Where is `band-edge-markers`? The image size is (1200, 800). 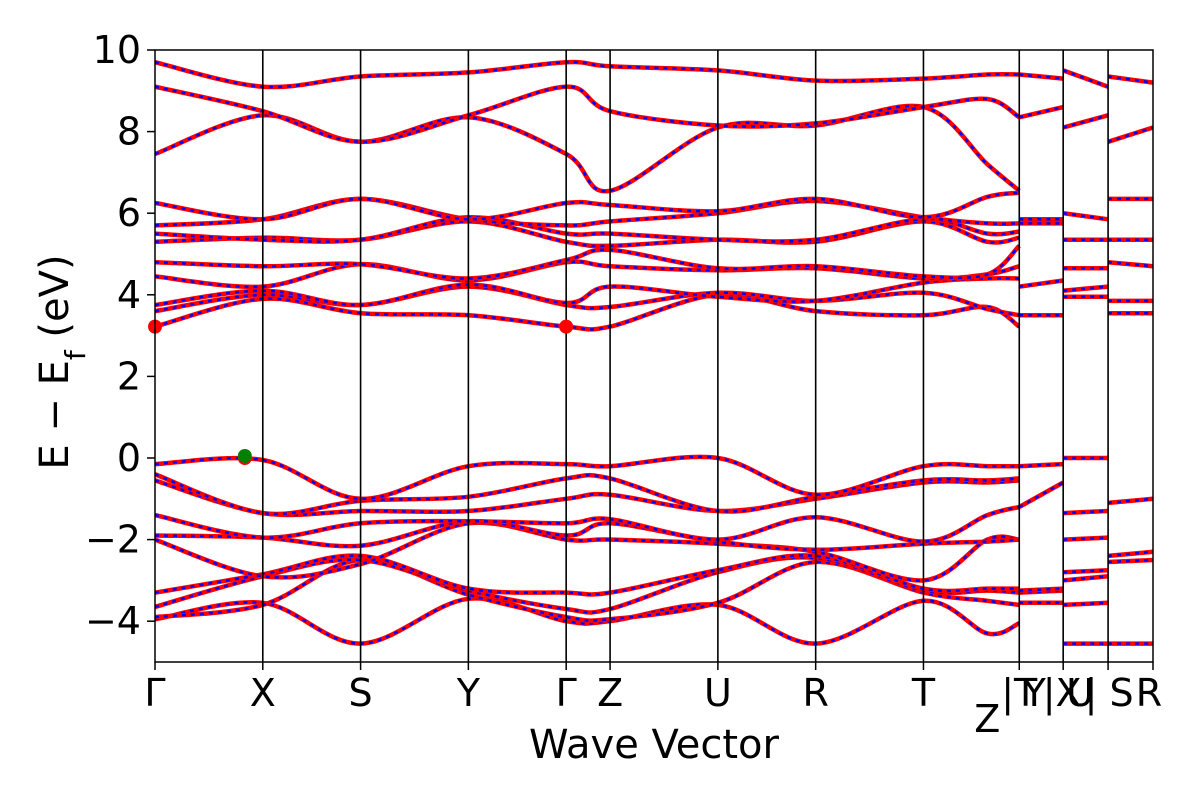
band-edge-markers is located at coordinates (361, 392).